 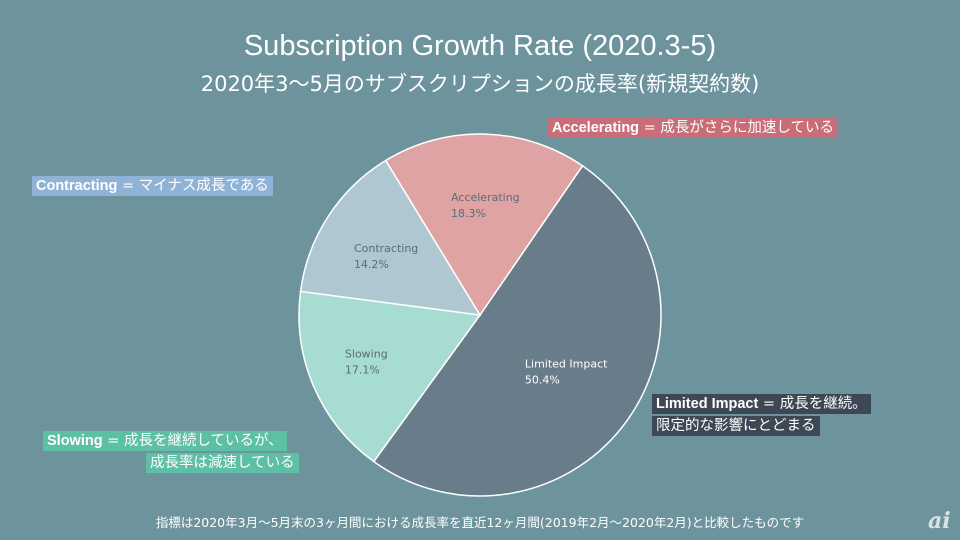 I want to click on pie-value-limited-impact: 50.4%, so click(x=542, y=379).